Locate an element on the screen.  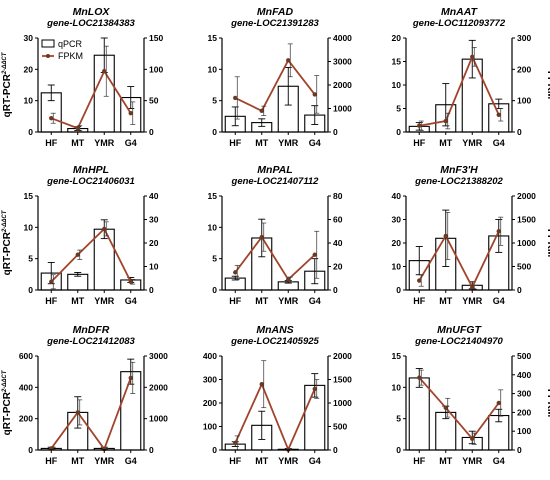
legend-label-qpcr: qPCR is located at coordinates (70, 44).